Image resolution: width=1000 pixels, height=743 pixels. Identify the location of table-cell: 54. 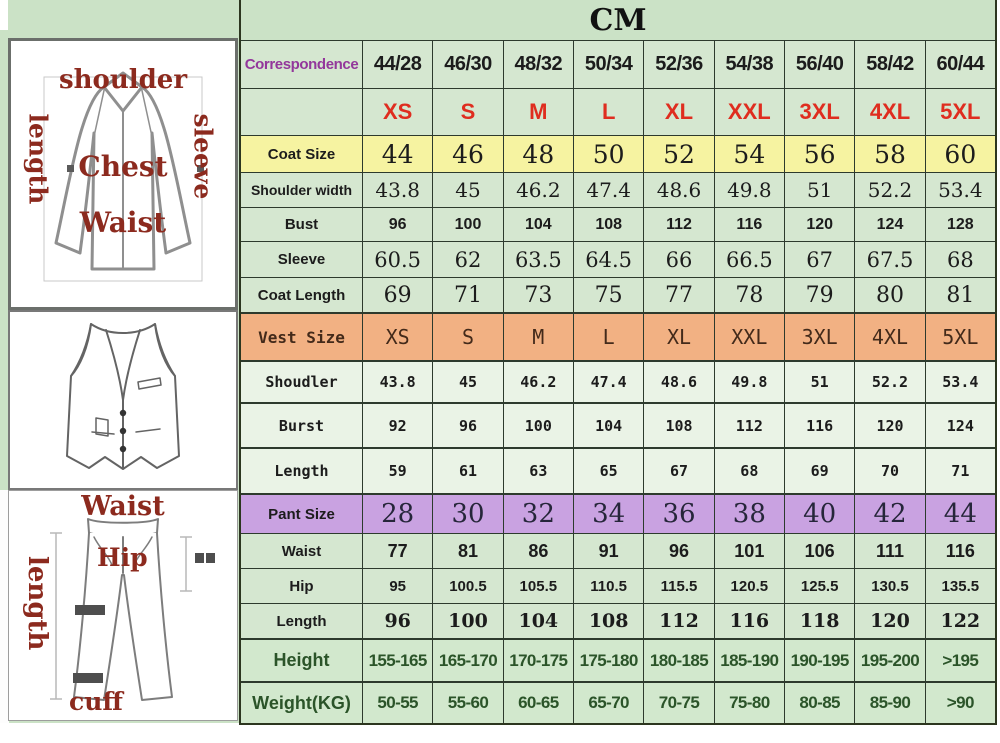
(748, 154).